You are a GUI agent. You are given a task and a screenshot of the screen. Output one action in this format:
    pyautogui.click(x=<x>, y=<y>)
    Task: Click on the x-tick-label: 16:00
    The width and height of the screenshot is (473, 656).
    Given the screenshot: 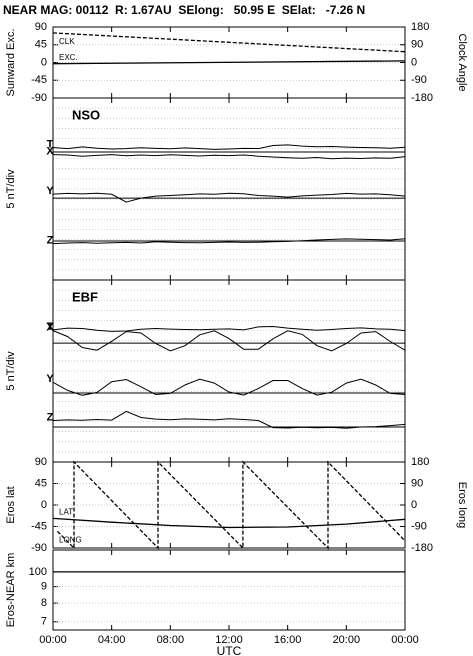 What is the action you would take?
    pyautogui.click(x=288, y=640)
    